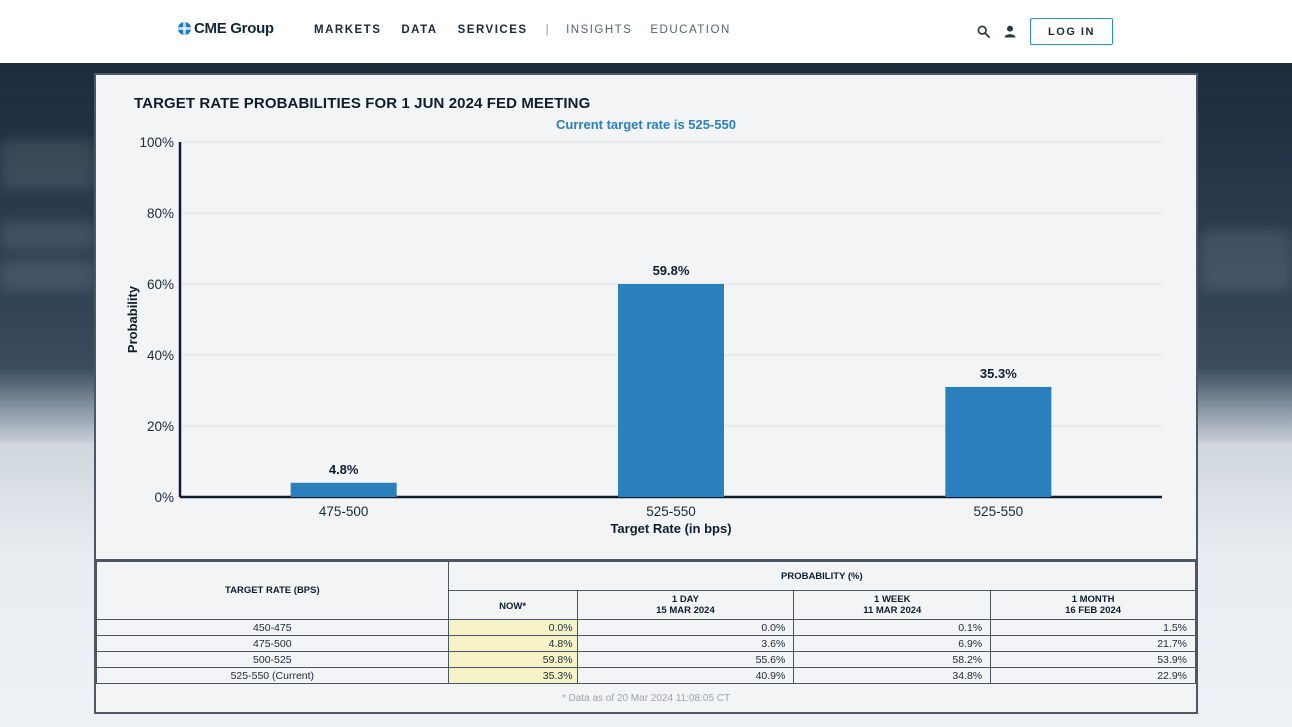 The width and height of the screenshot is (1292, 727). I want to click on table-row: 475-500 4.8% 3.6% 6.9% 21.7%, so click(646, 643).